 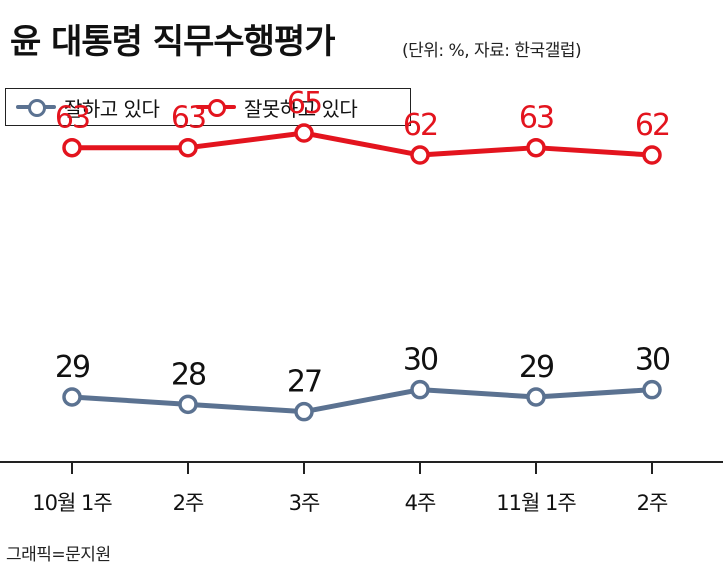 I want to click on series-line-disapprove, so click(x=362, y=144).